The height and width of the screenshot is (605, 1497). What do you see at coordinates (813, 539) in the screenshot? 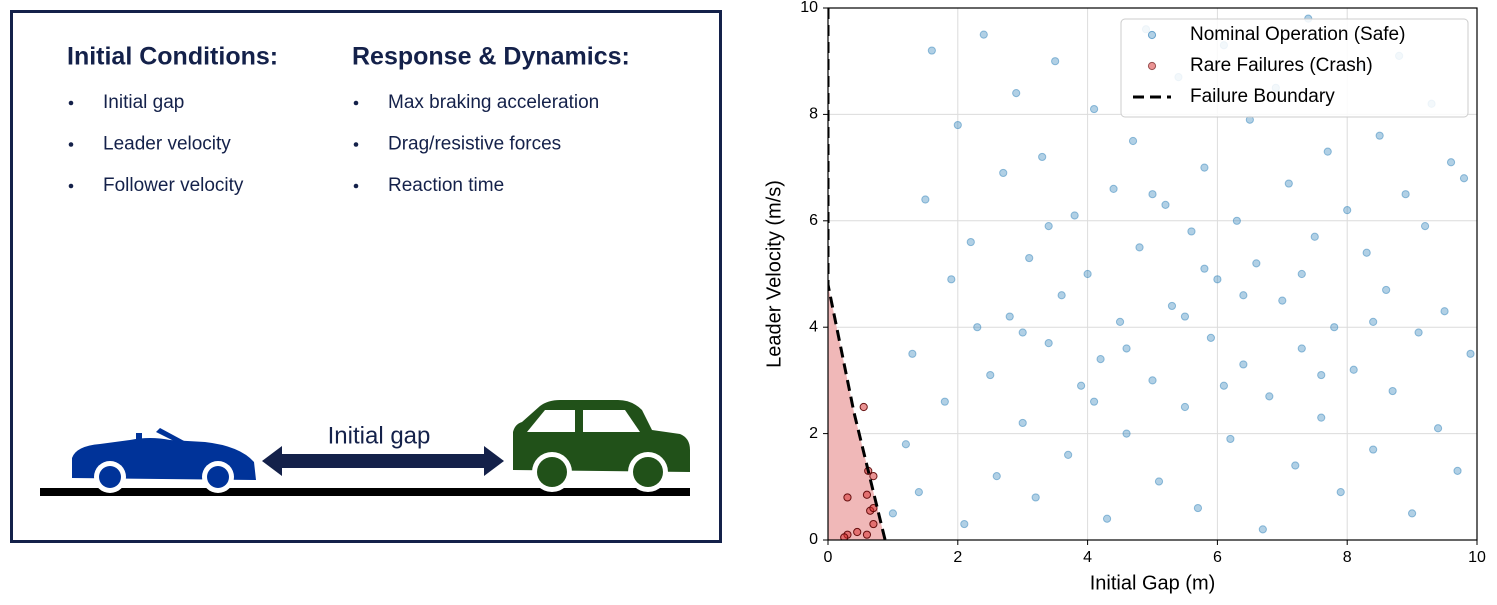
I see `y-tick-label: 0` at bounding box center [813, 539].